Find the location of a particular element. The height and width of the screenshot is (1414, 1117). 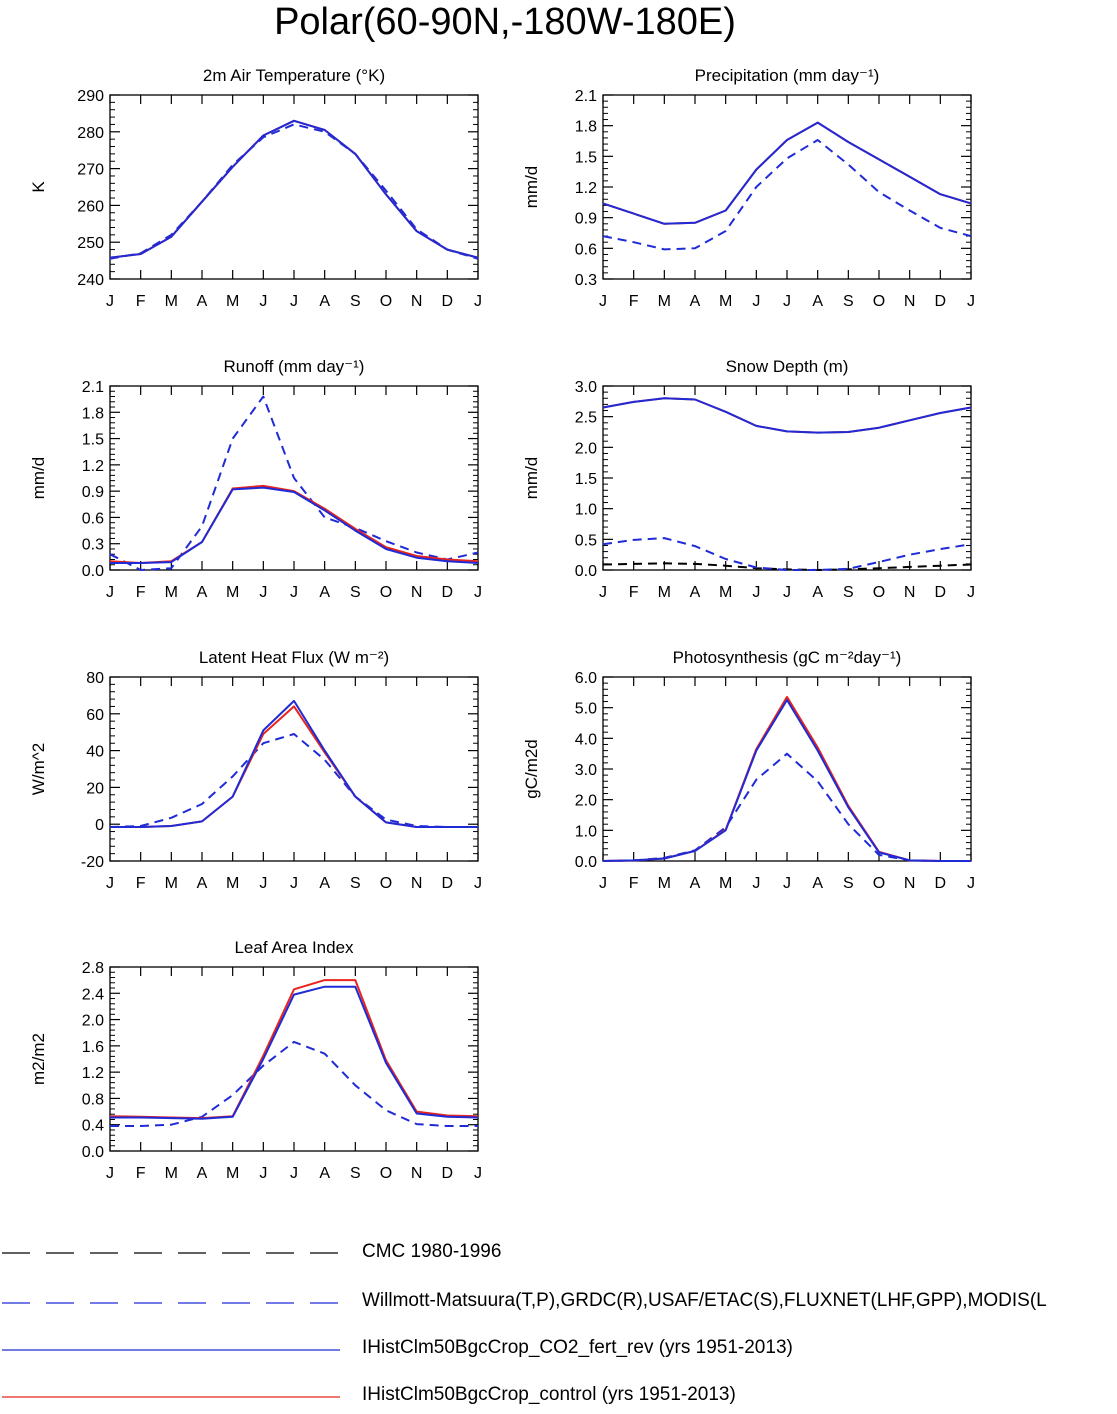

y-tick-label: 250 is located at coordinates (90, 243).